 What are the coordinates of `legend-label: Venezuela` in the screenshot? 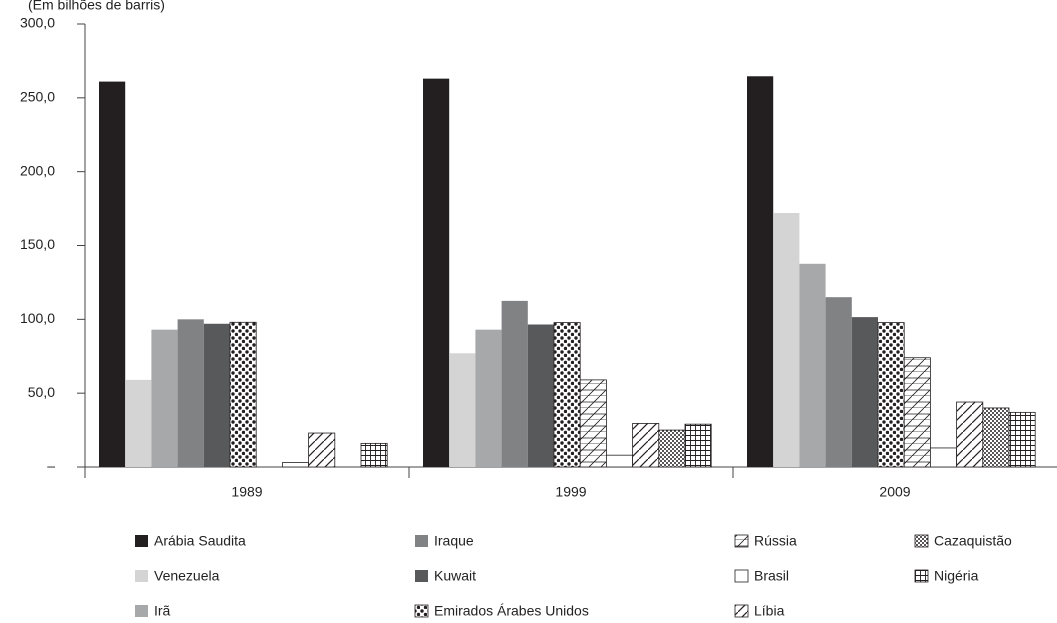 It's located at (187, 576).